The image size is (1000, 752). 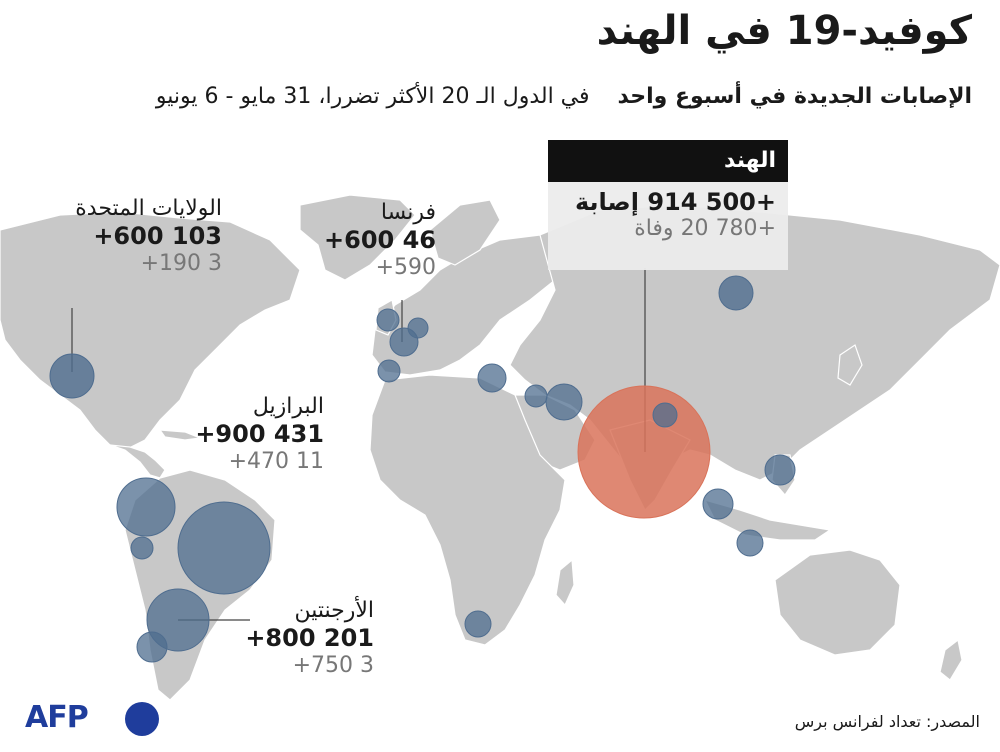 What do you see at coordinates (465, 232) in the screenshot?
I see `scandinavia-landmass` at bounding box center [465, 232].